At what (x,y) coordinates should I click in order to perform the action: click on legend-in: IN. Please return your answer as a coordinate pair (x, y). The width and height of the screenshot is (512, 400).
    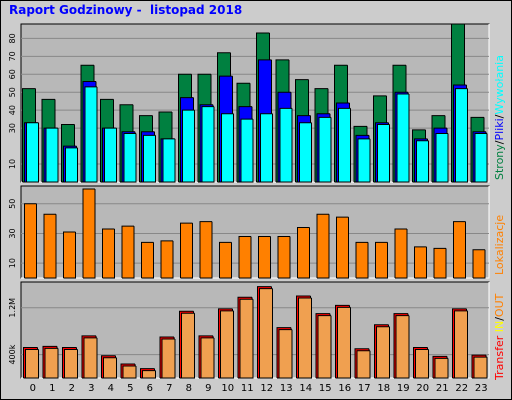
    Looking at the image, I should click on (499, 326).